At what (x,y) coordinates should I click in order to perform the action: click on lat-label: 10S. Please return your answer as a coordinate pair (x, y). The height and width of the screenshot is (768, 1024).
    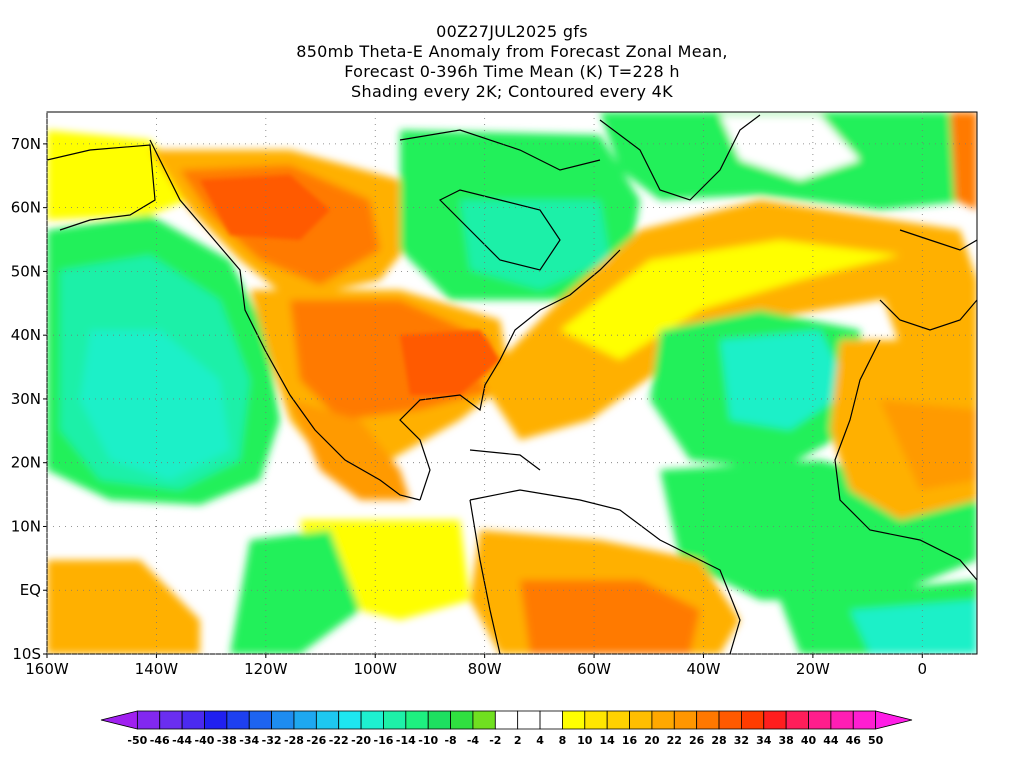
    Looking at the image, I should click on (26, 654).